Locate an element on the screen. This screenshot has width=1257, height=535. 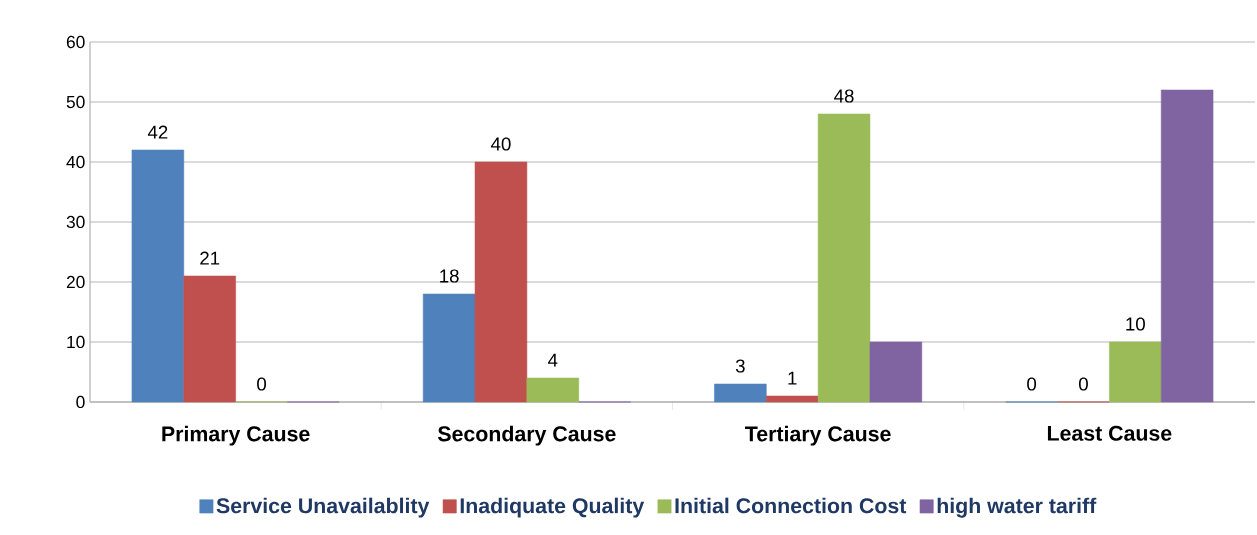
y-tick-label: 60 is located at coordinates (75, 42).